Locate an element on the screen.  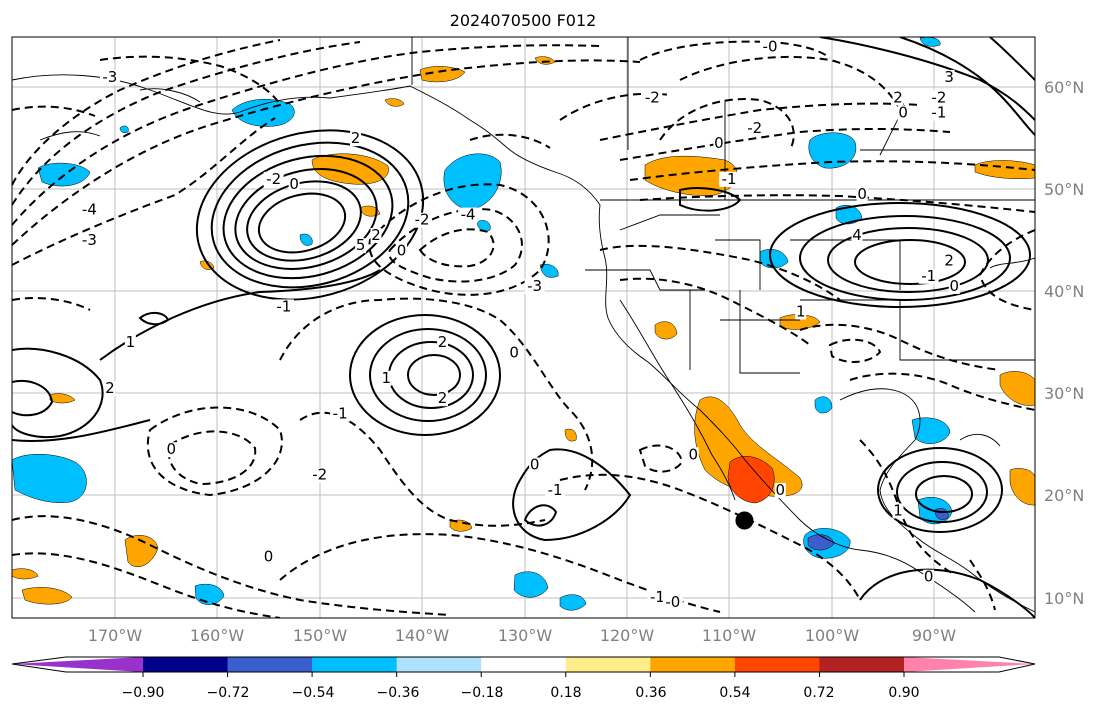
figure-title: 2024070500 F012 is located at coordinates (523, 20).